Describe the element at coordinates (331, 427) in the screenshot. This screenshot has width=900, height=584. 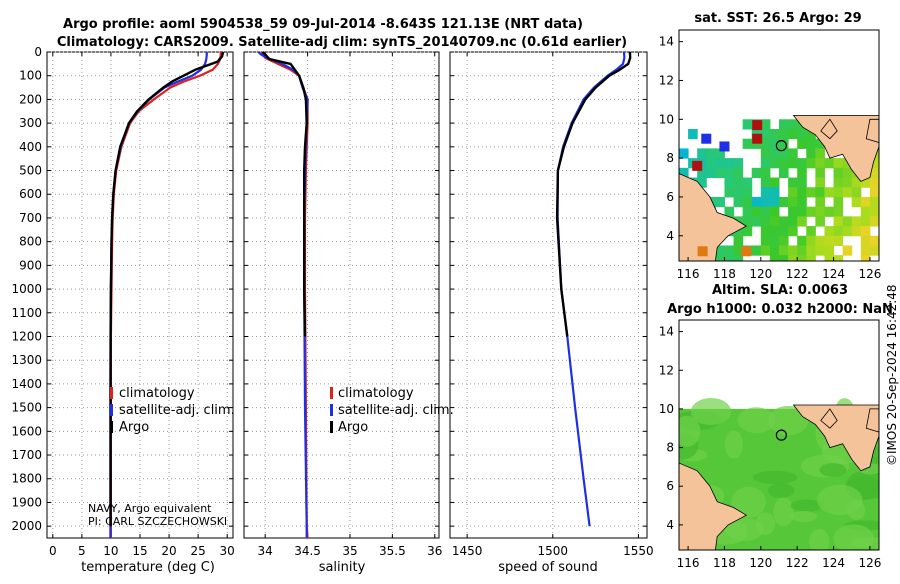
I see `legend-swatch-argo` at that location.